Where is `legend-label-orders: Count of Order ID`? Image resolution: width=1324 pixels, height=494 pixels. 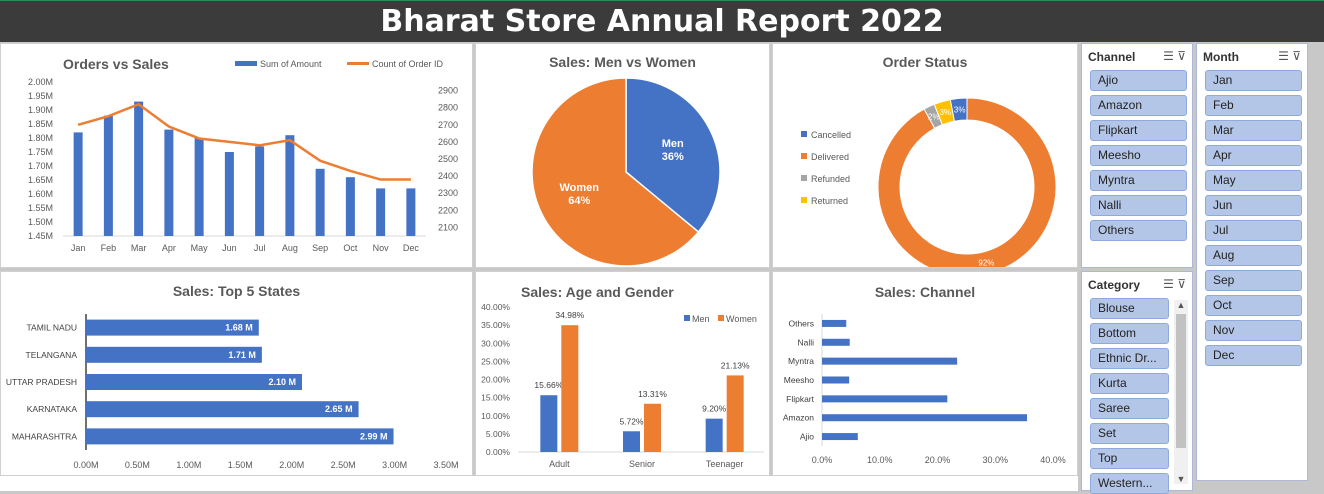 legend-label-orders: Count of Order ID is located at coordinates (408, 64).